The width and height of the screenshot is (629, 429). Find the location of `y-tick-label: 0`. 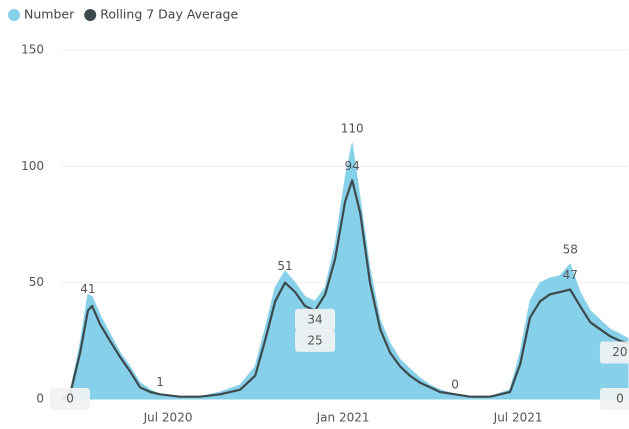

y-tick-label: 0 is located at coordinates (40, 399).